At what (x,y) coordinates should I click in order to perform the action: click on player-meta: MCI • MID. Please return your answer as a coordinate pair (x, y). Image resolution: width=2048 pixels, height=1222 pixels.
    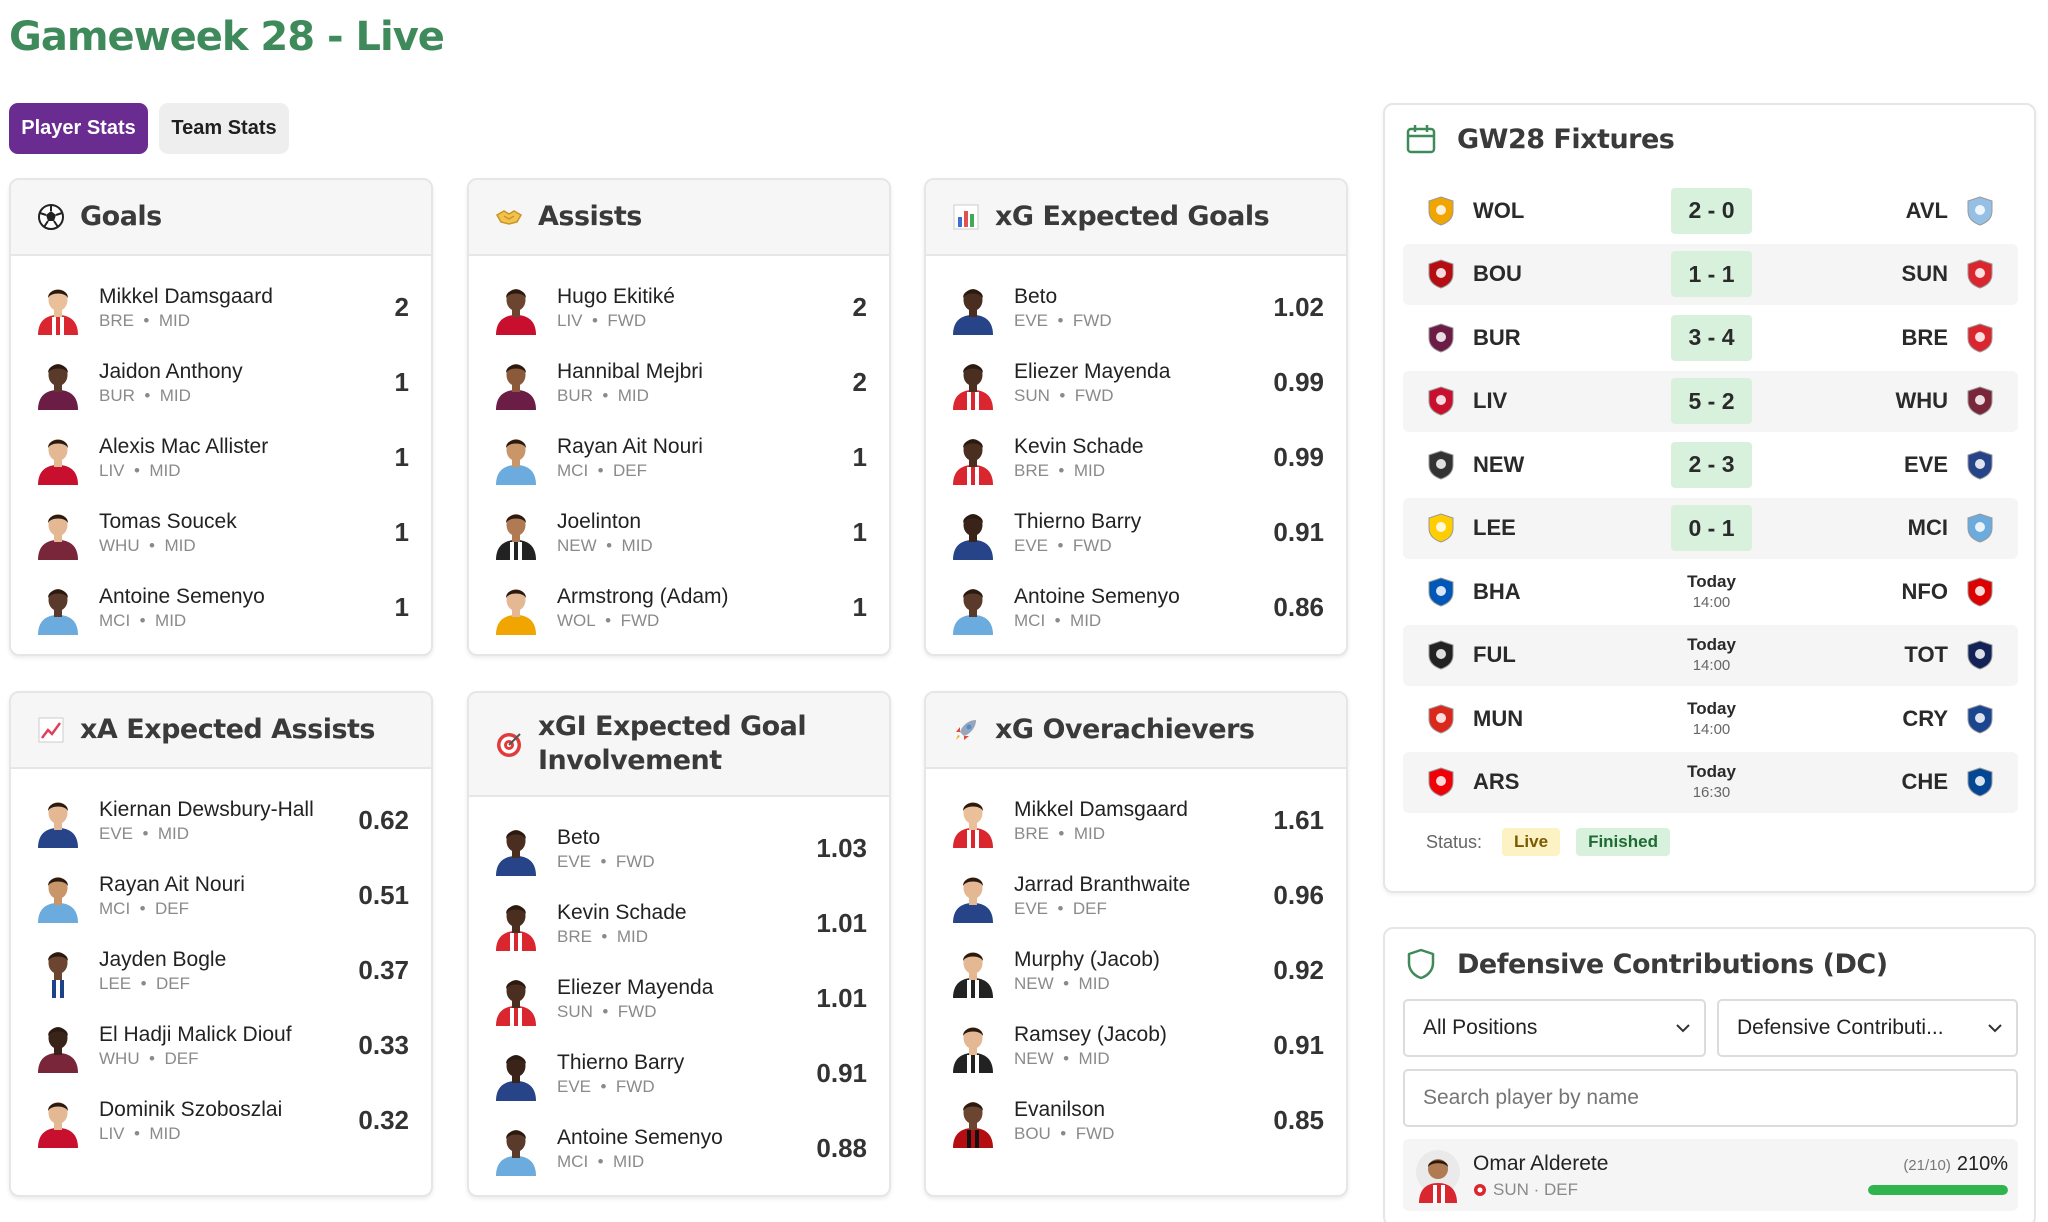
    Looking at the image, I should click on (601, 1161).